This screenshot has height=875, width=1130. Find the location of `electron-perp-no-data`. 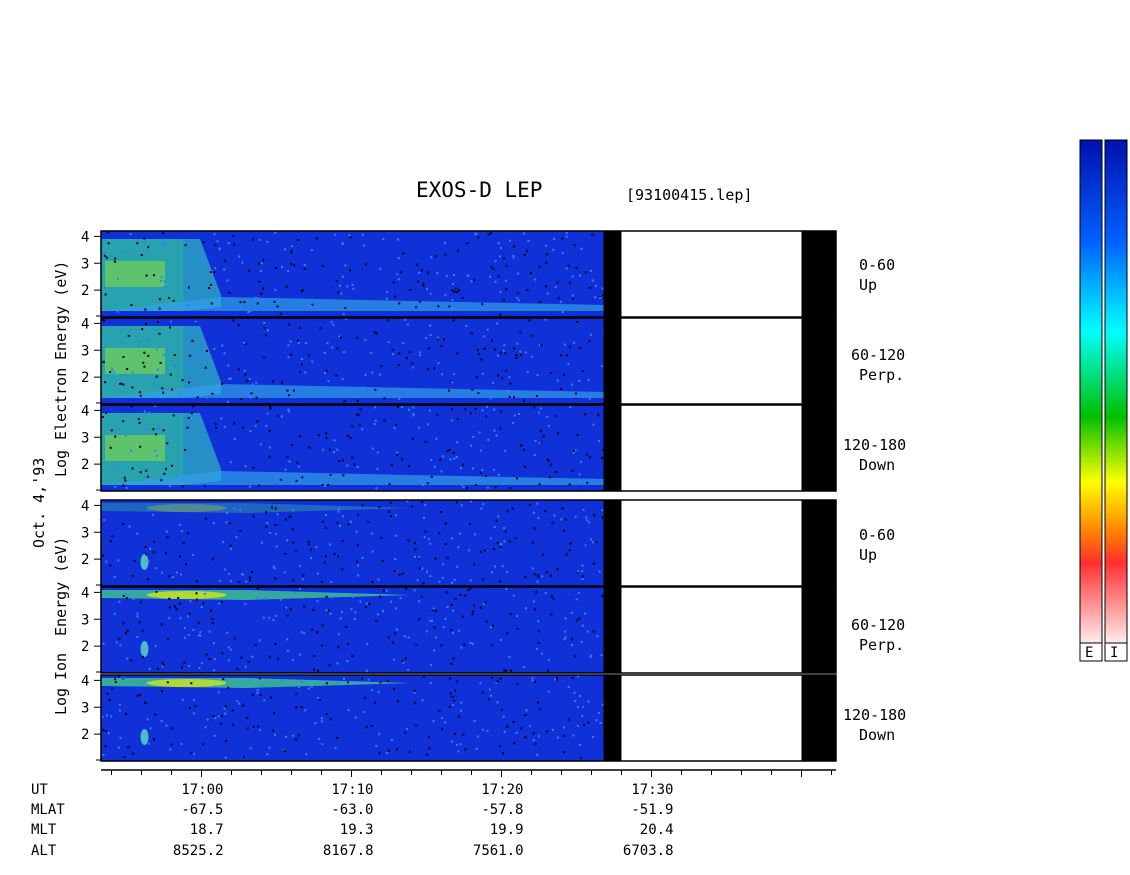

electron-perp-no-data is located at coordinates (711, 361).